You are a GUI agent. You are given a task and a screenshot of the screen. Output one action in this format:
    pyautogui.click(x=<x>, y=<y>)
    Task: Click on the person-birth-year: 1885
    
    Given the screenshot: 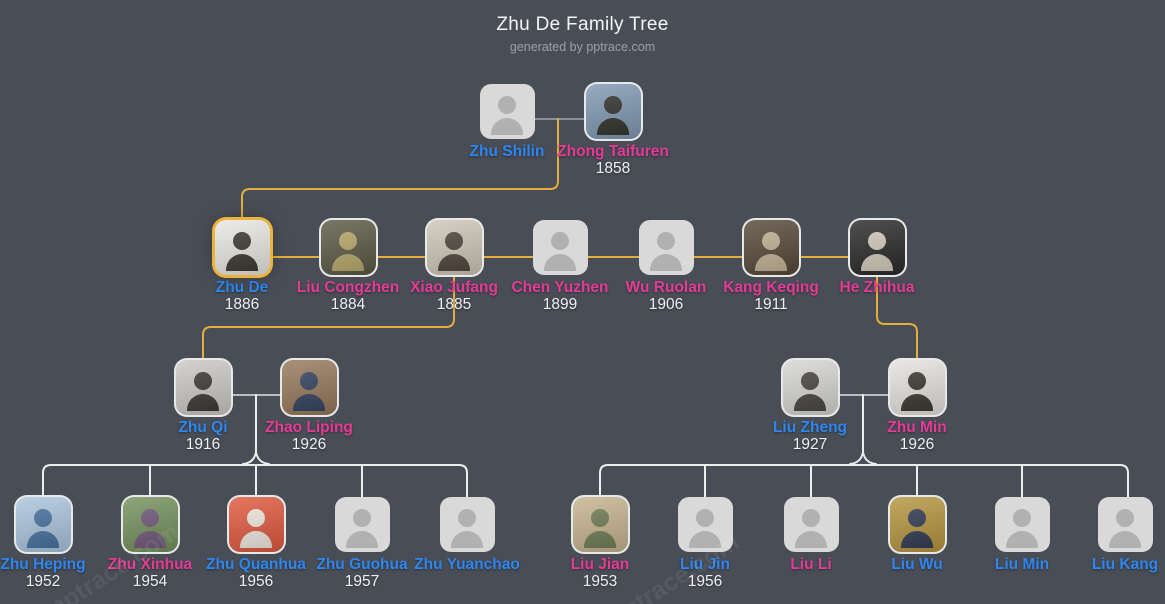 What is the action you would take?
    pyautogui.click(x=454, y=304)
    